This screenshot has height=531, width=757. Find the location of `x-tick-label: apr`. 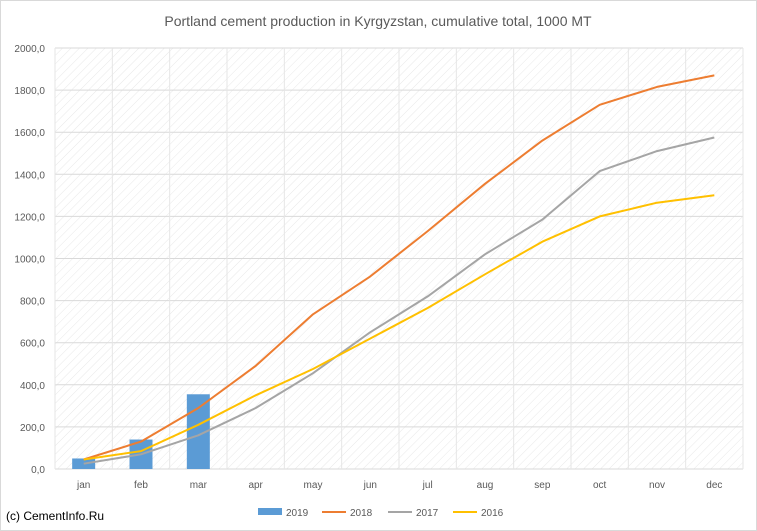

x-tick-label: apr is located at coordinates (255, 485).